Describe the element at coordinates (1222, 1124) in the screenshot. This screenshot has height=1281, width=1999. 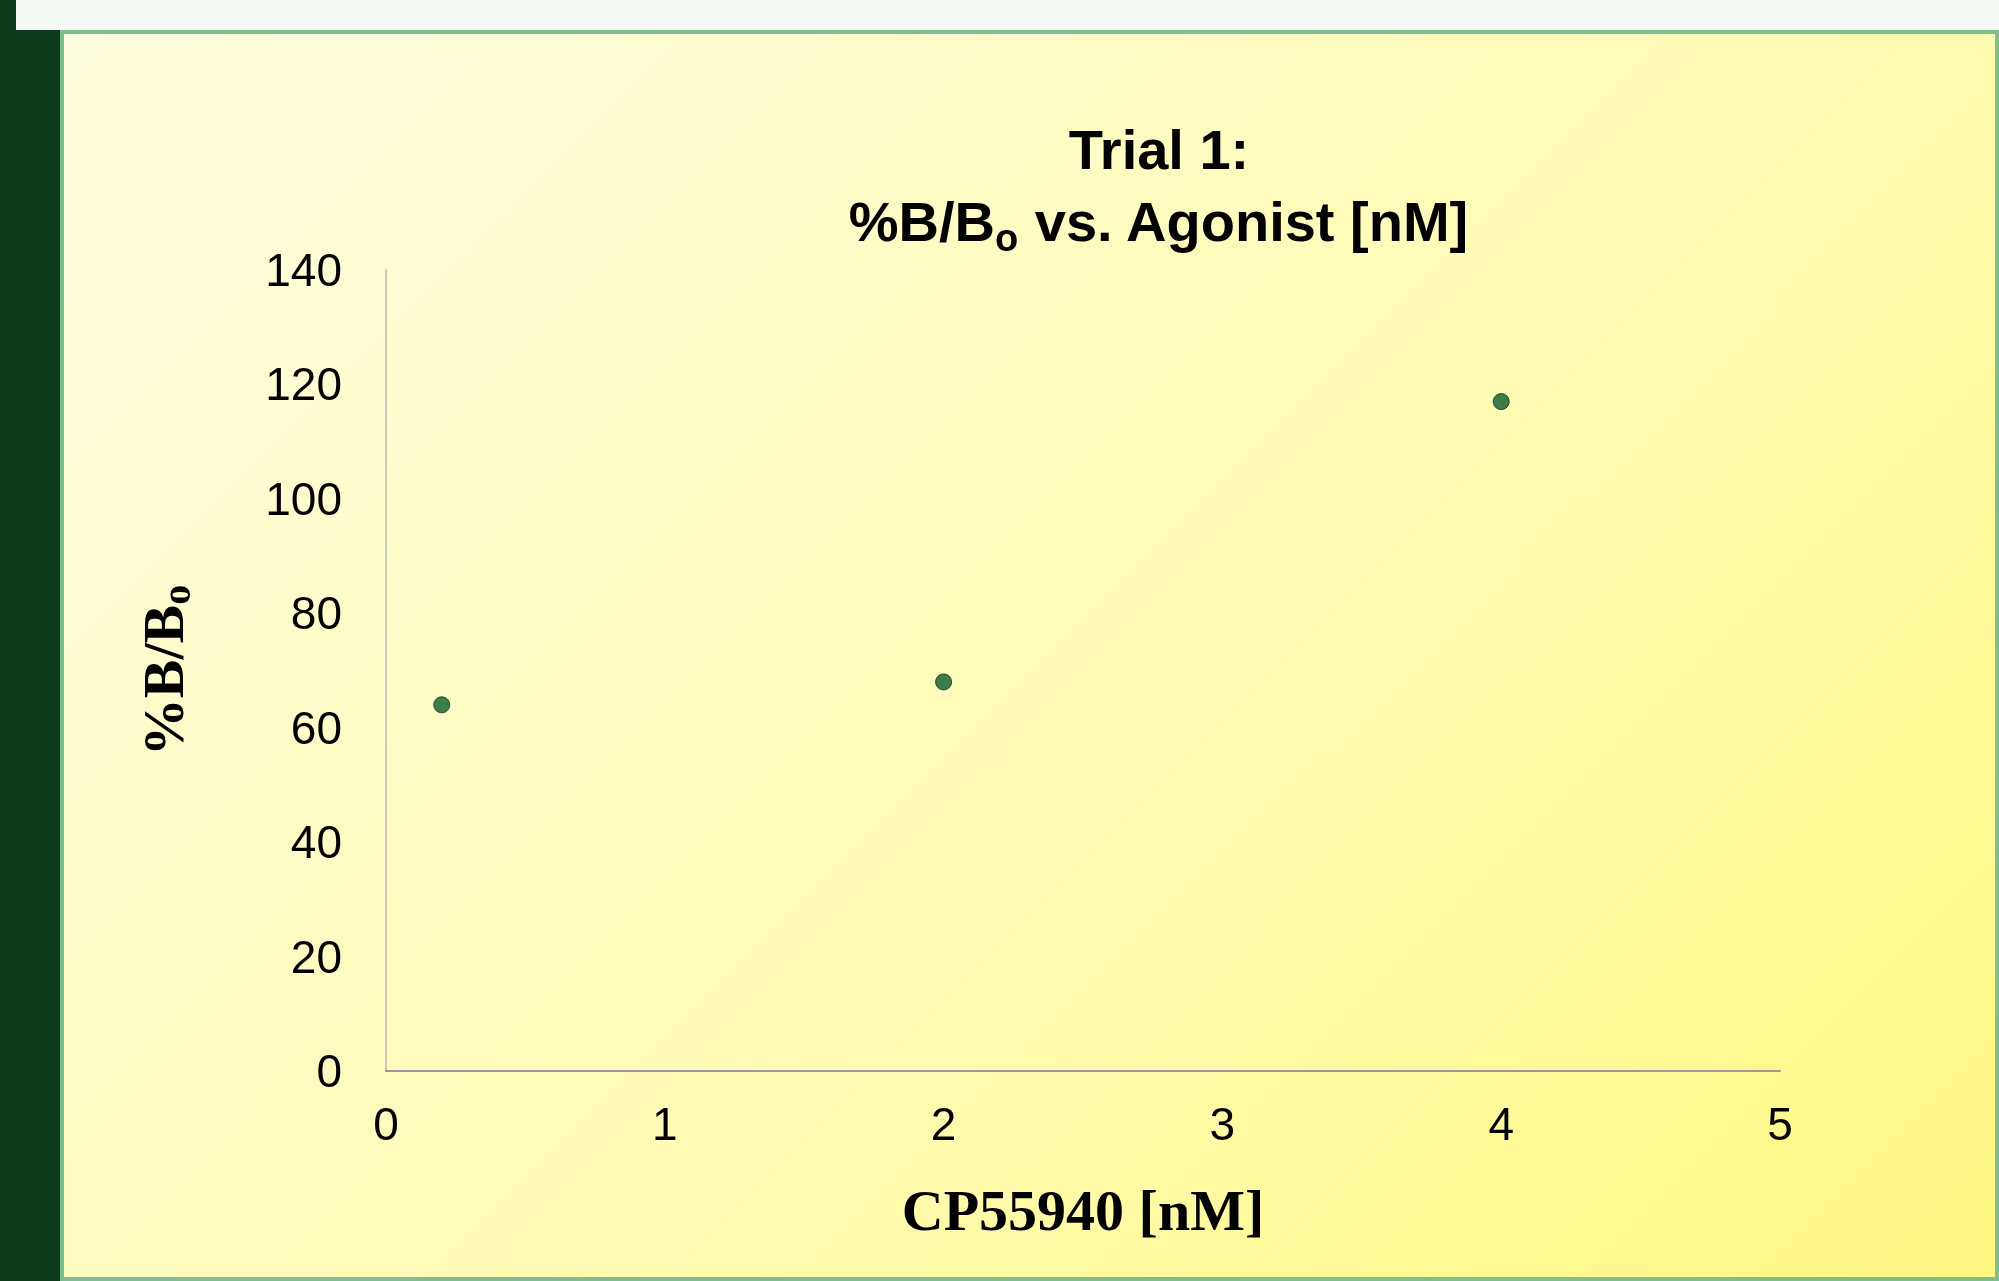
I see `x-tick-label: 3` at that location.